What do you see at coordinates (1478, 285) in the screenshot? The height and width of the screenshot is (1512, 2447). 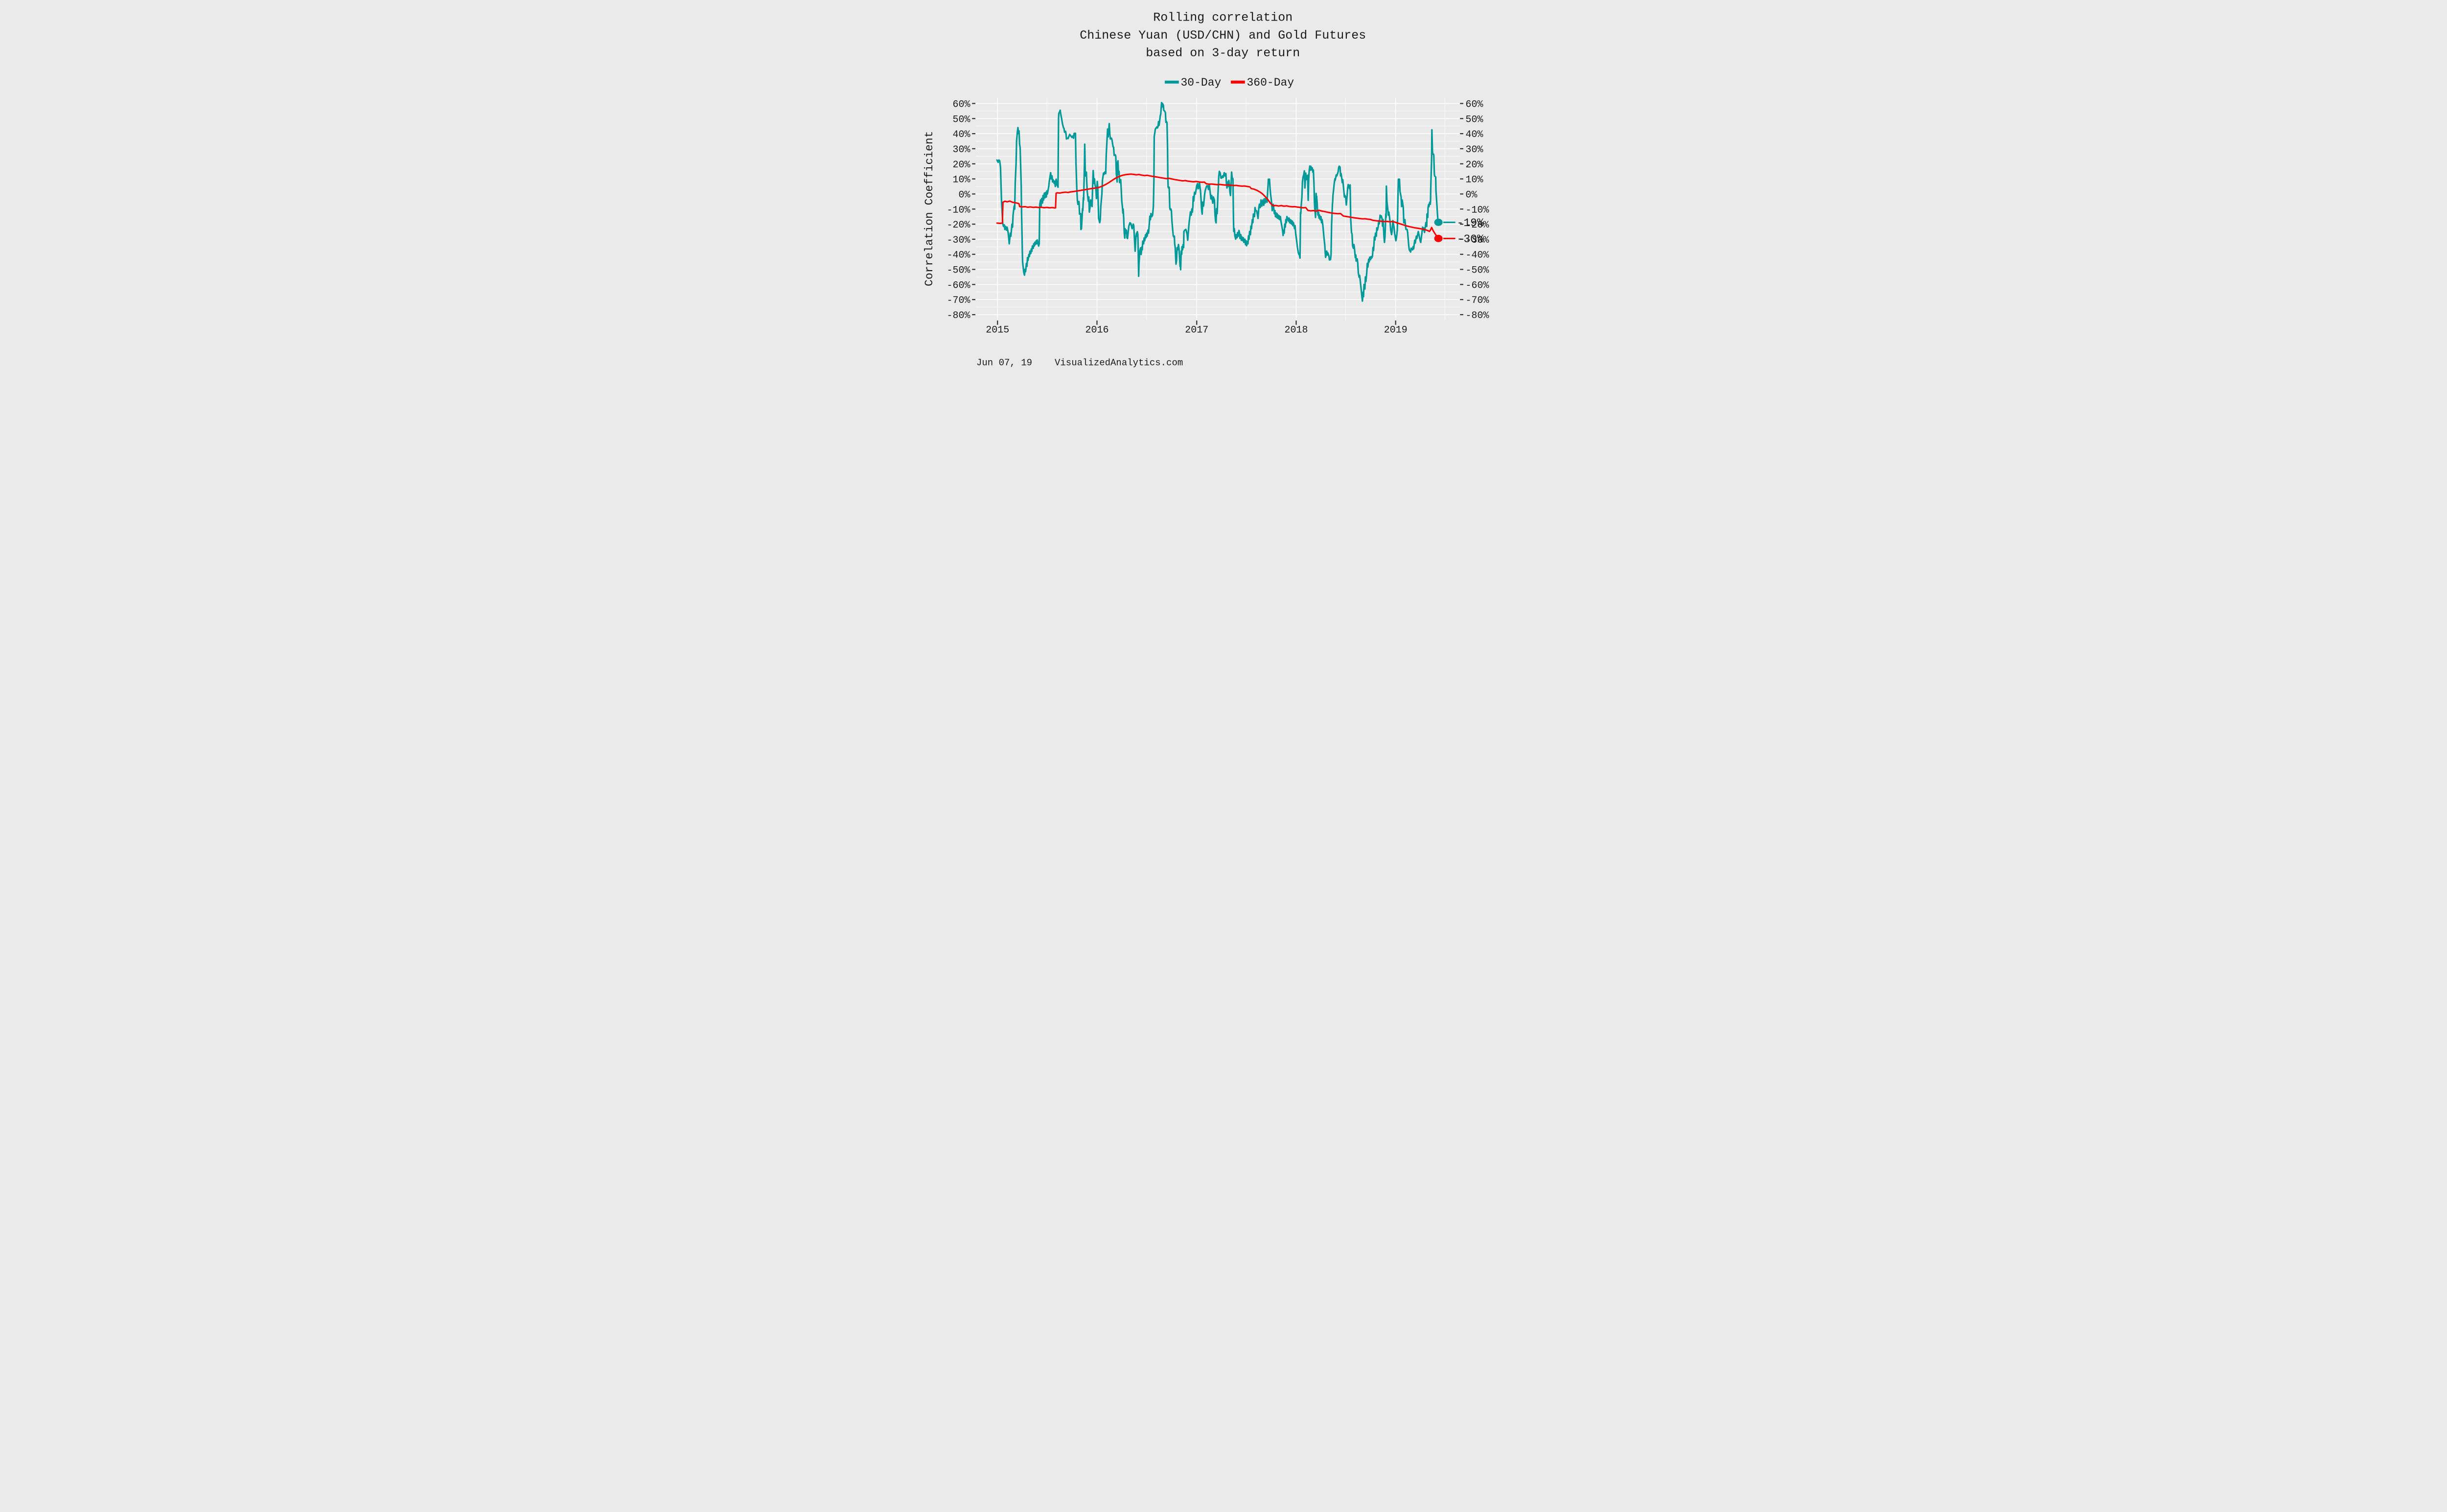 I see `y-tick-label-right: -60%` at bounding box center [1478, 285].